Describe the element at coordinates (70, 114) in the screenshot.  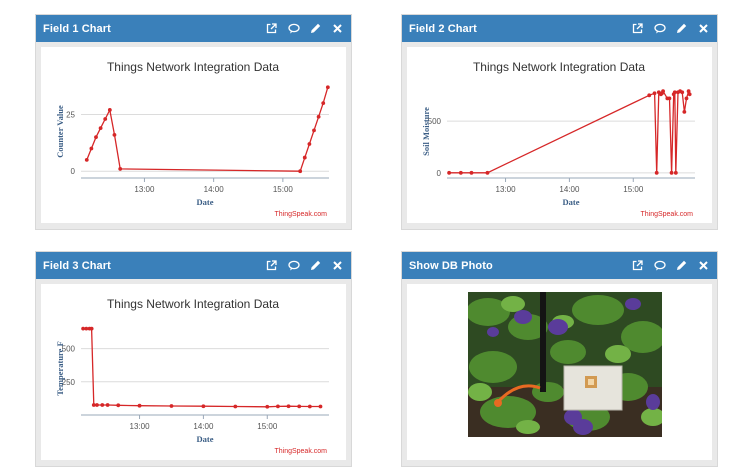
I see `y-tick-label: 25` at that location.